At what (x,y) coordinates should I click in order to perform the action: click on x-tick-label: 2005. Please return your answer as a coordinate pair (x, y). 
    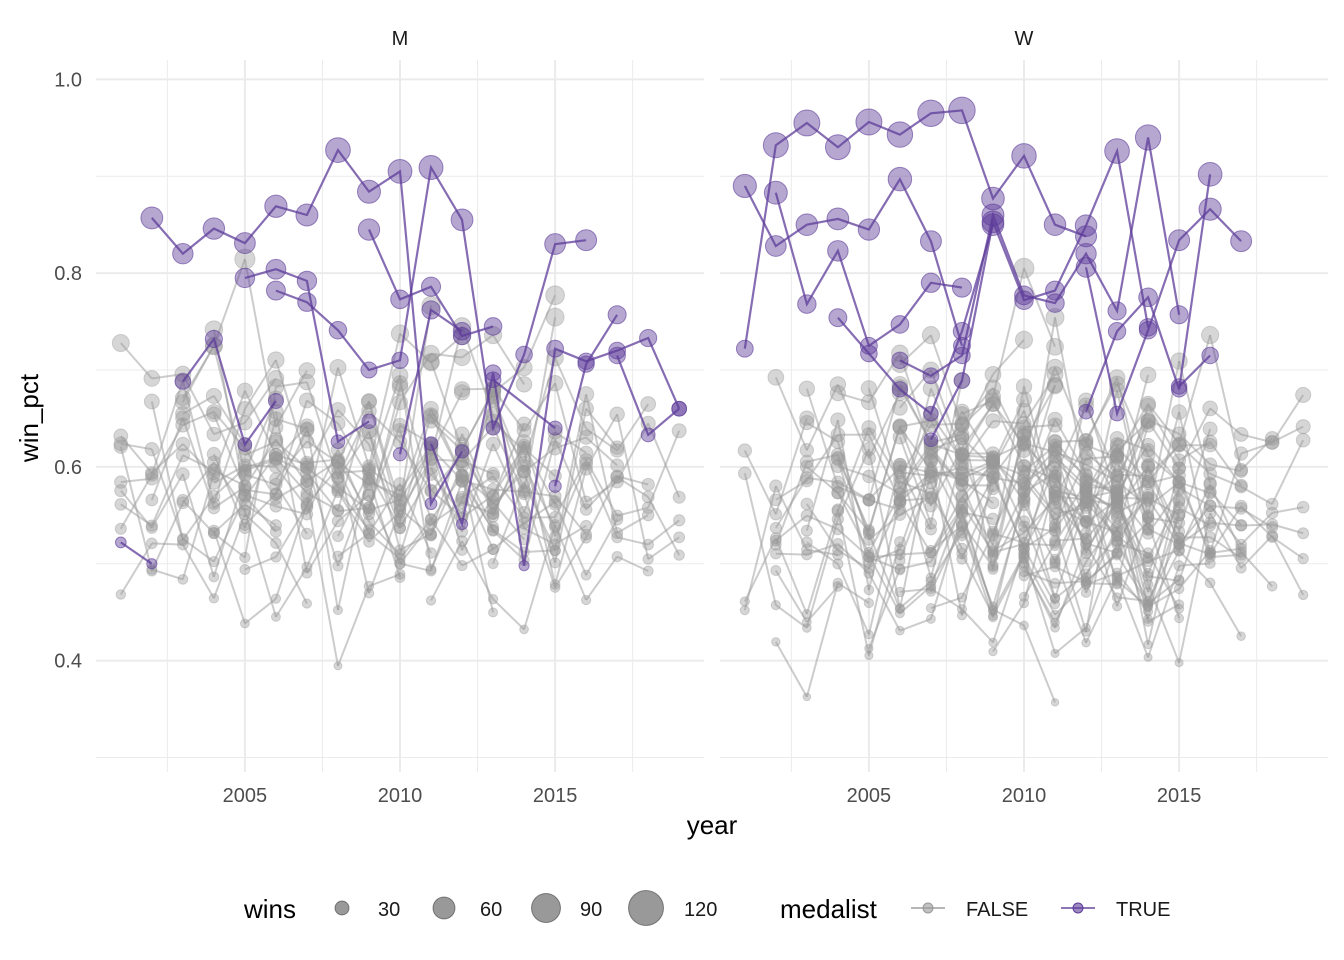
    Looking at the image, I should click on (245, 796).